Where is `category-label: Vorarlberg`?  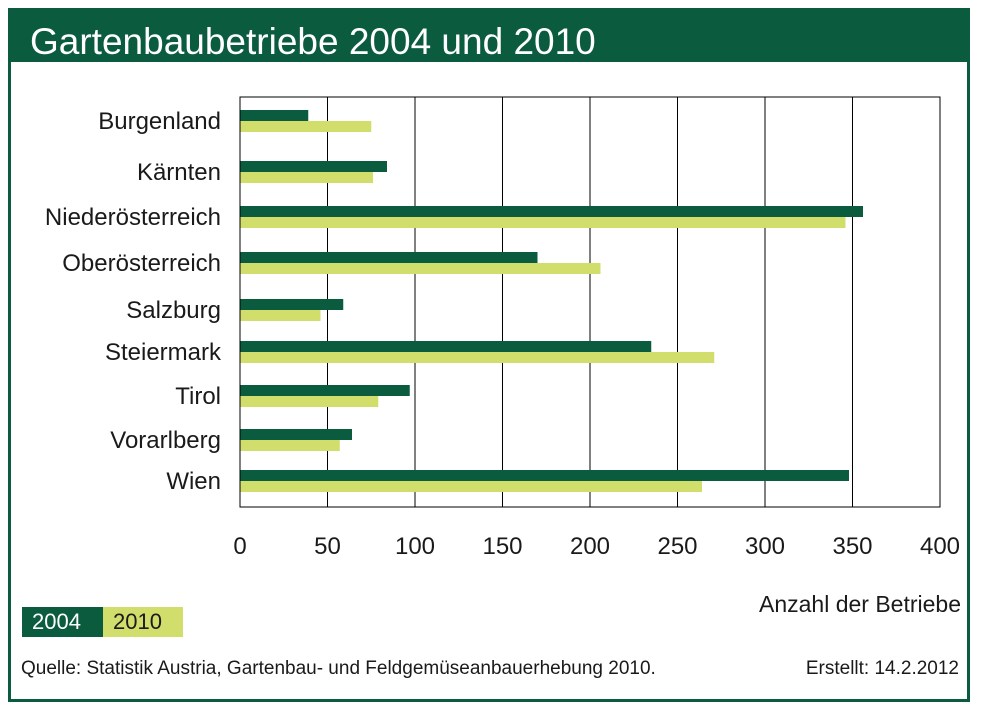
category-label: Vorarlberg is located at coordinates (165, 440).